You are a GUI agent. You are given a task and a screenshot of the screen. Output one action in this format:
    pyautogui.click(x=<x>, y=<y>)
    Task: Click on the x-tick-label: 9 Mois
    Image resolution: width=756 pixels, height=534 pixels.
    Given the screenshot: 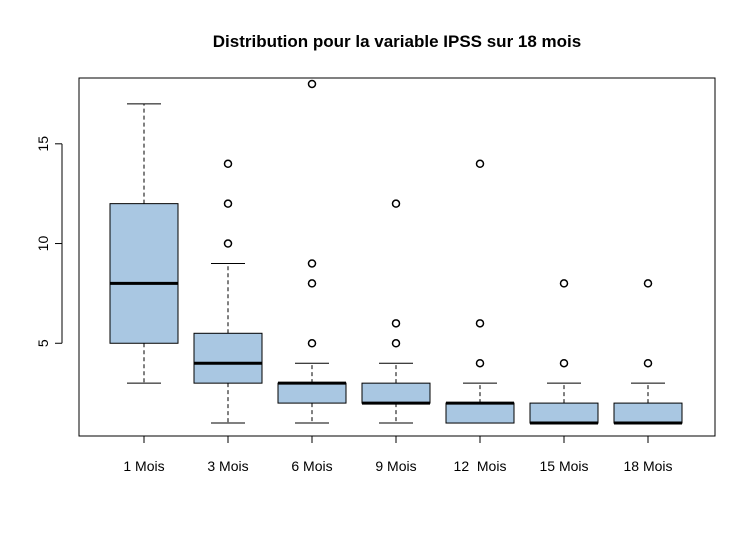 What is the action you would take?
    pyautogui.click(x=395, y=466)
    